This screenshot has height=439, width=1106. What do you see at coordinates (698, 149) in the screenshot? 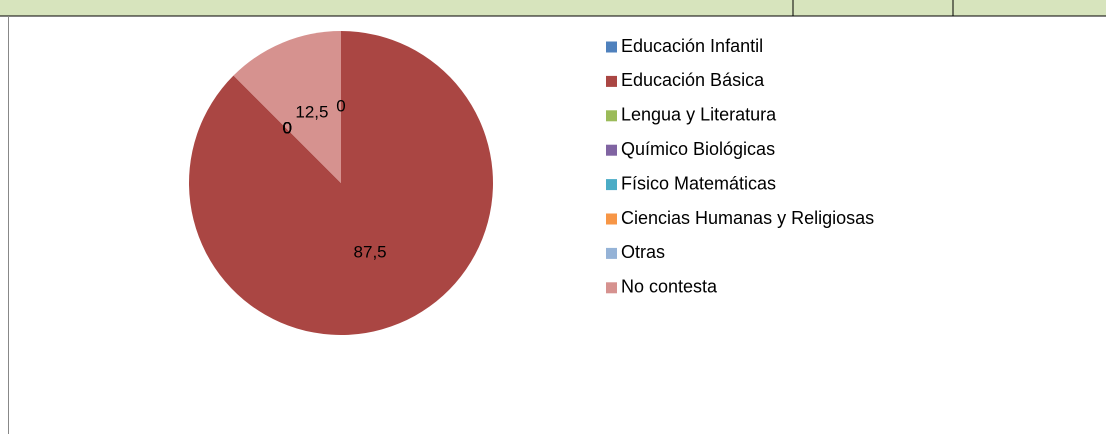
I see `legend-label: Químico Biológicas` at bounding box center [698, 149].